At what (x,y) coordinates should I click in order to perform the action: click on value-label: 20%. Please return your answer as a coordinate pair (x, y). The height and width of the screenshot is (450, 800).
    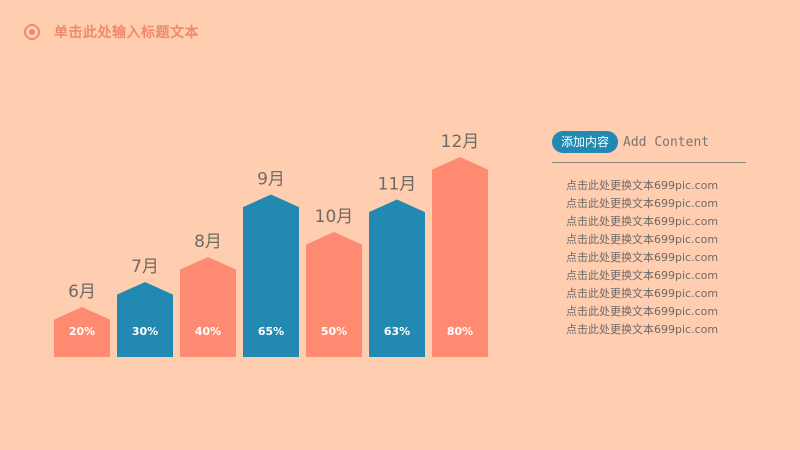
    Looking at the image, I should click on (82, 331).